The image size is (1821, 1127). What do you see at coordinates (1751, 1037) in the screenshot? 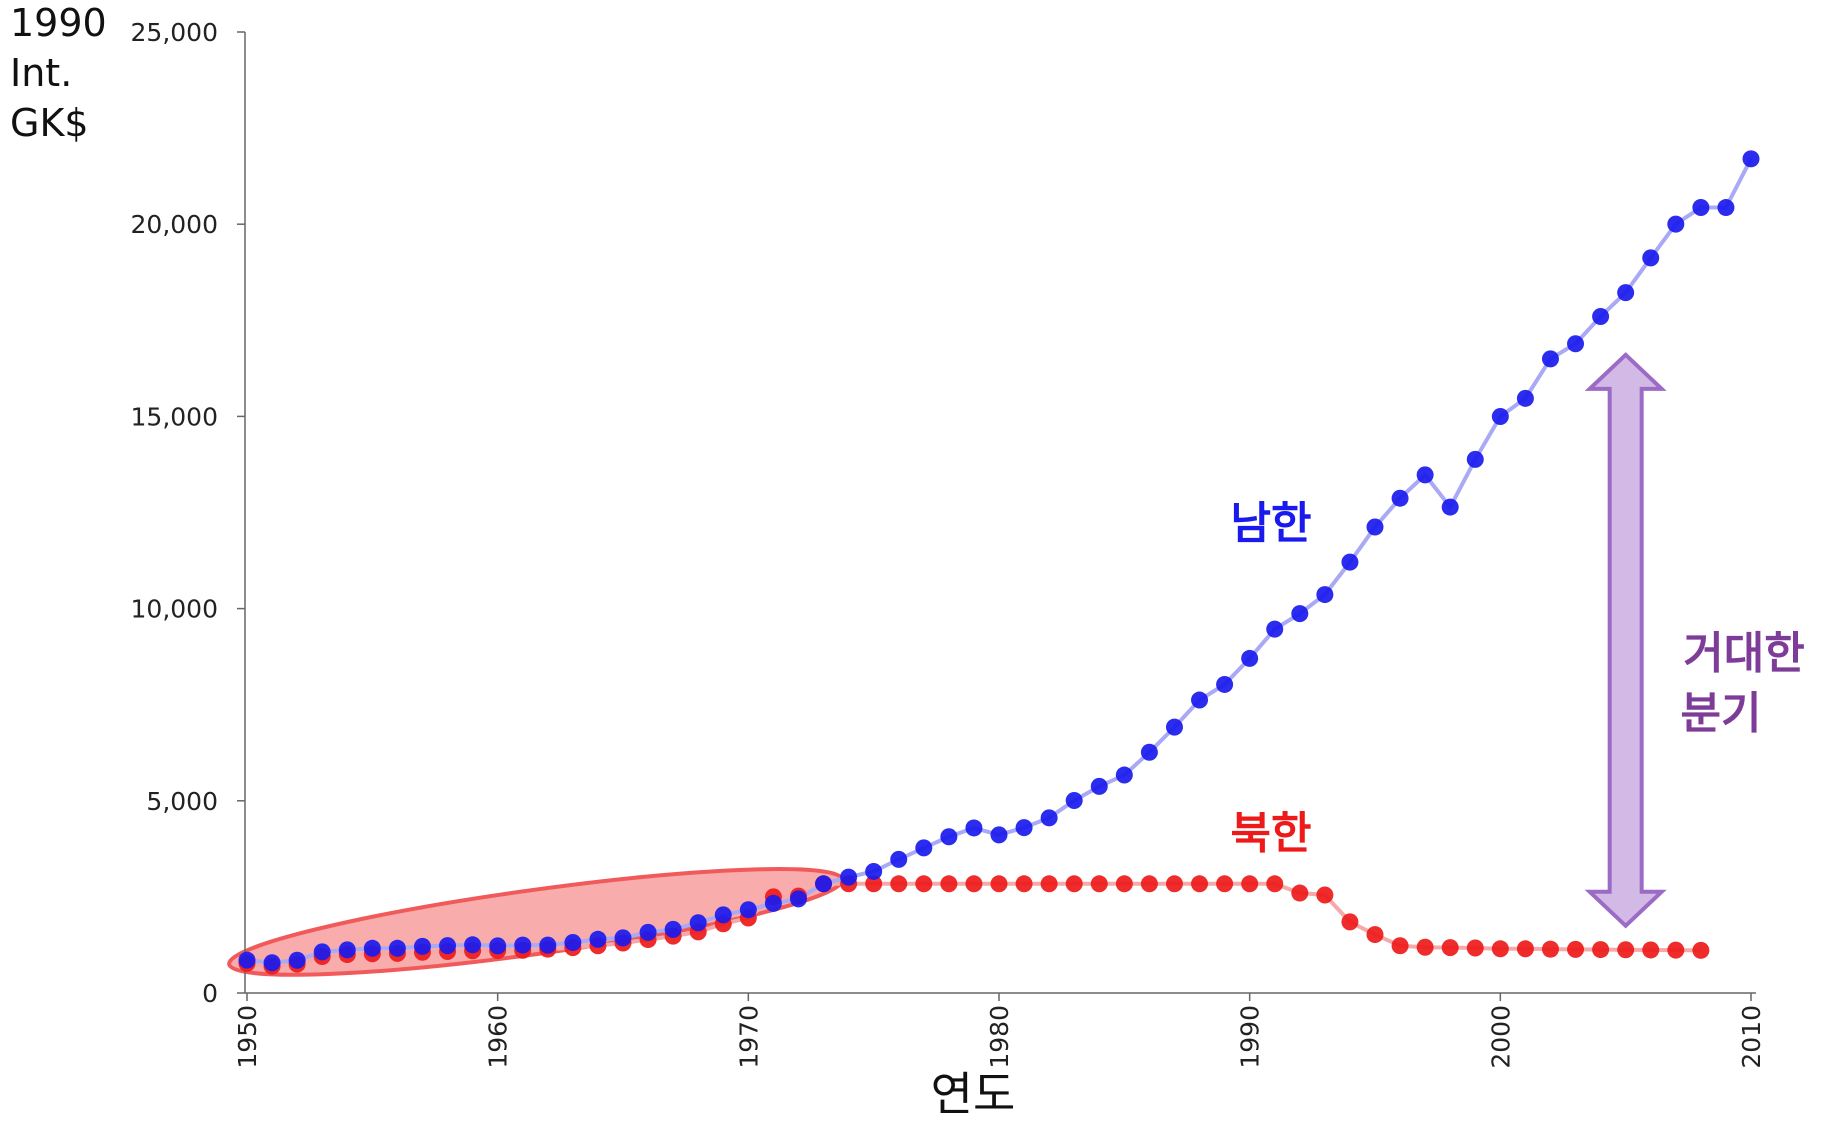
I see `x-tick-label: 2010` at bounding box center [1751, 1037].